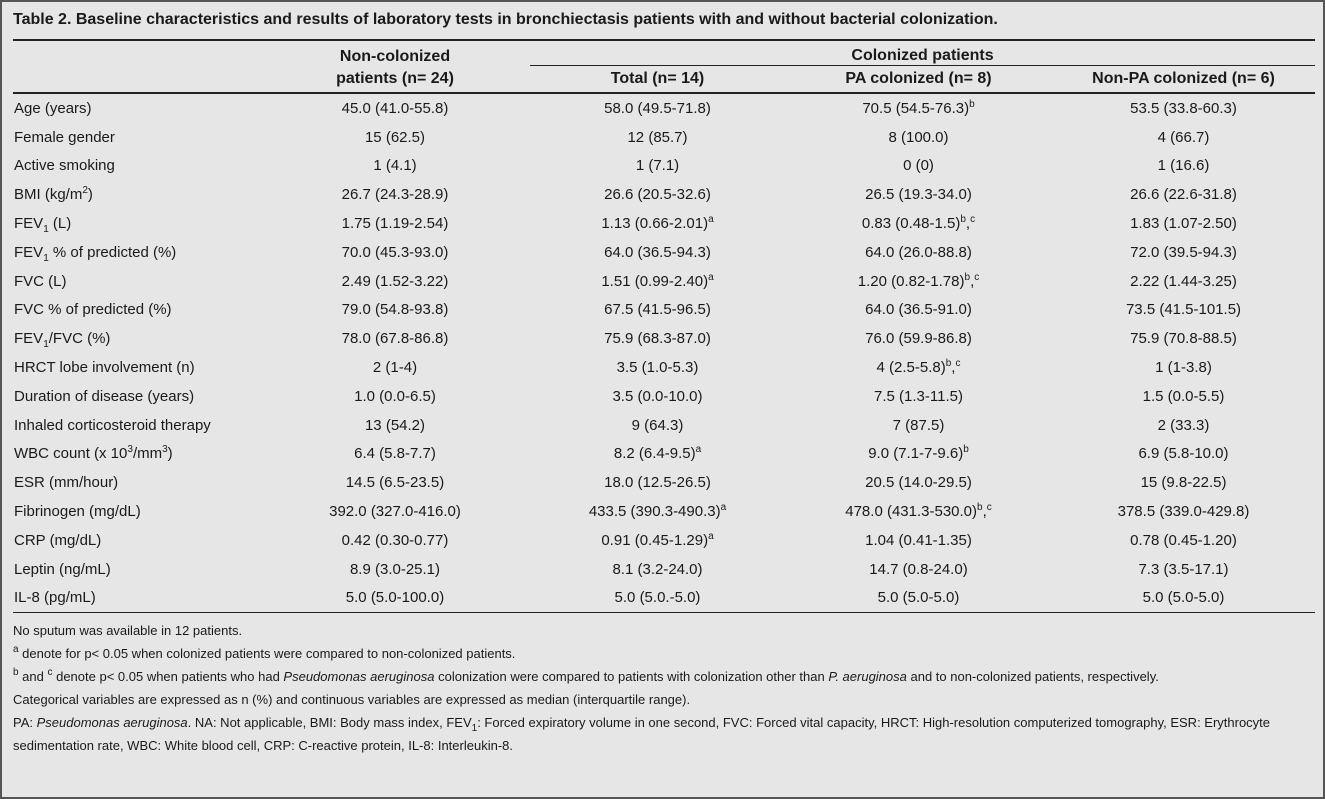 This screenshot has height=799, width=1325. I want to click on value-nonpa-colonized: 4 (66.7), so click(1183, 137).